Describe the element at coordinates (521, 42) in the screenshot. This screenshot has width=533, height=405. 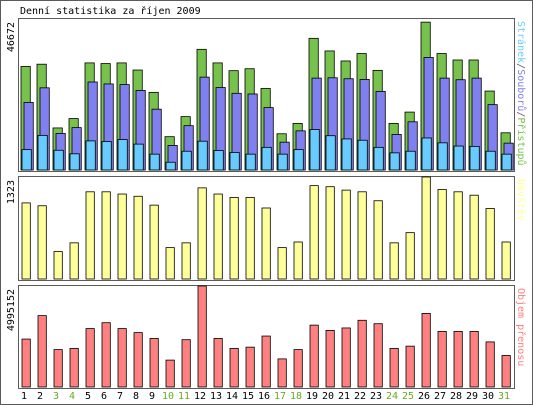
I see `legend-entry: Stránek` at that location.